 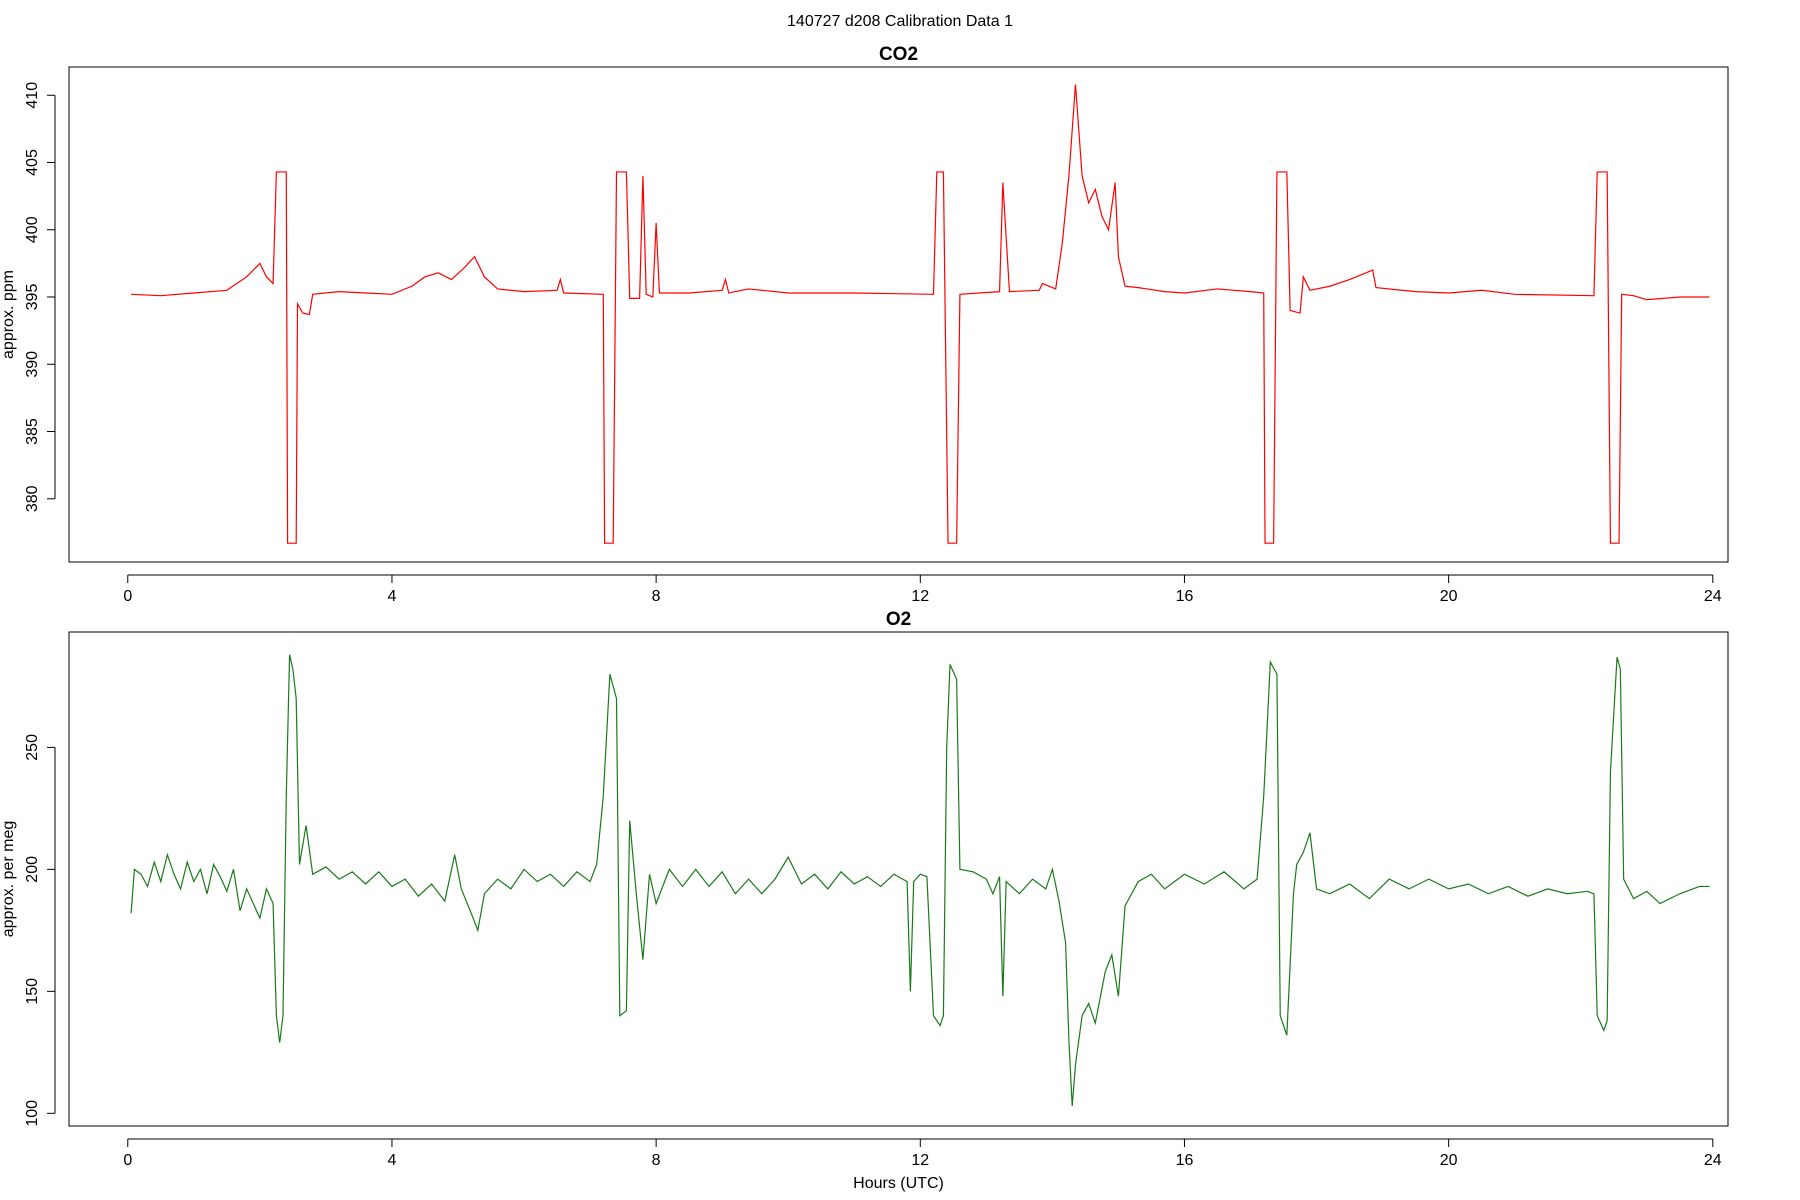 I want to click on panel-title: CO2, so click(x=898, y=54).